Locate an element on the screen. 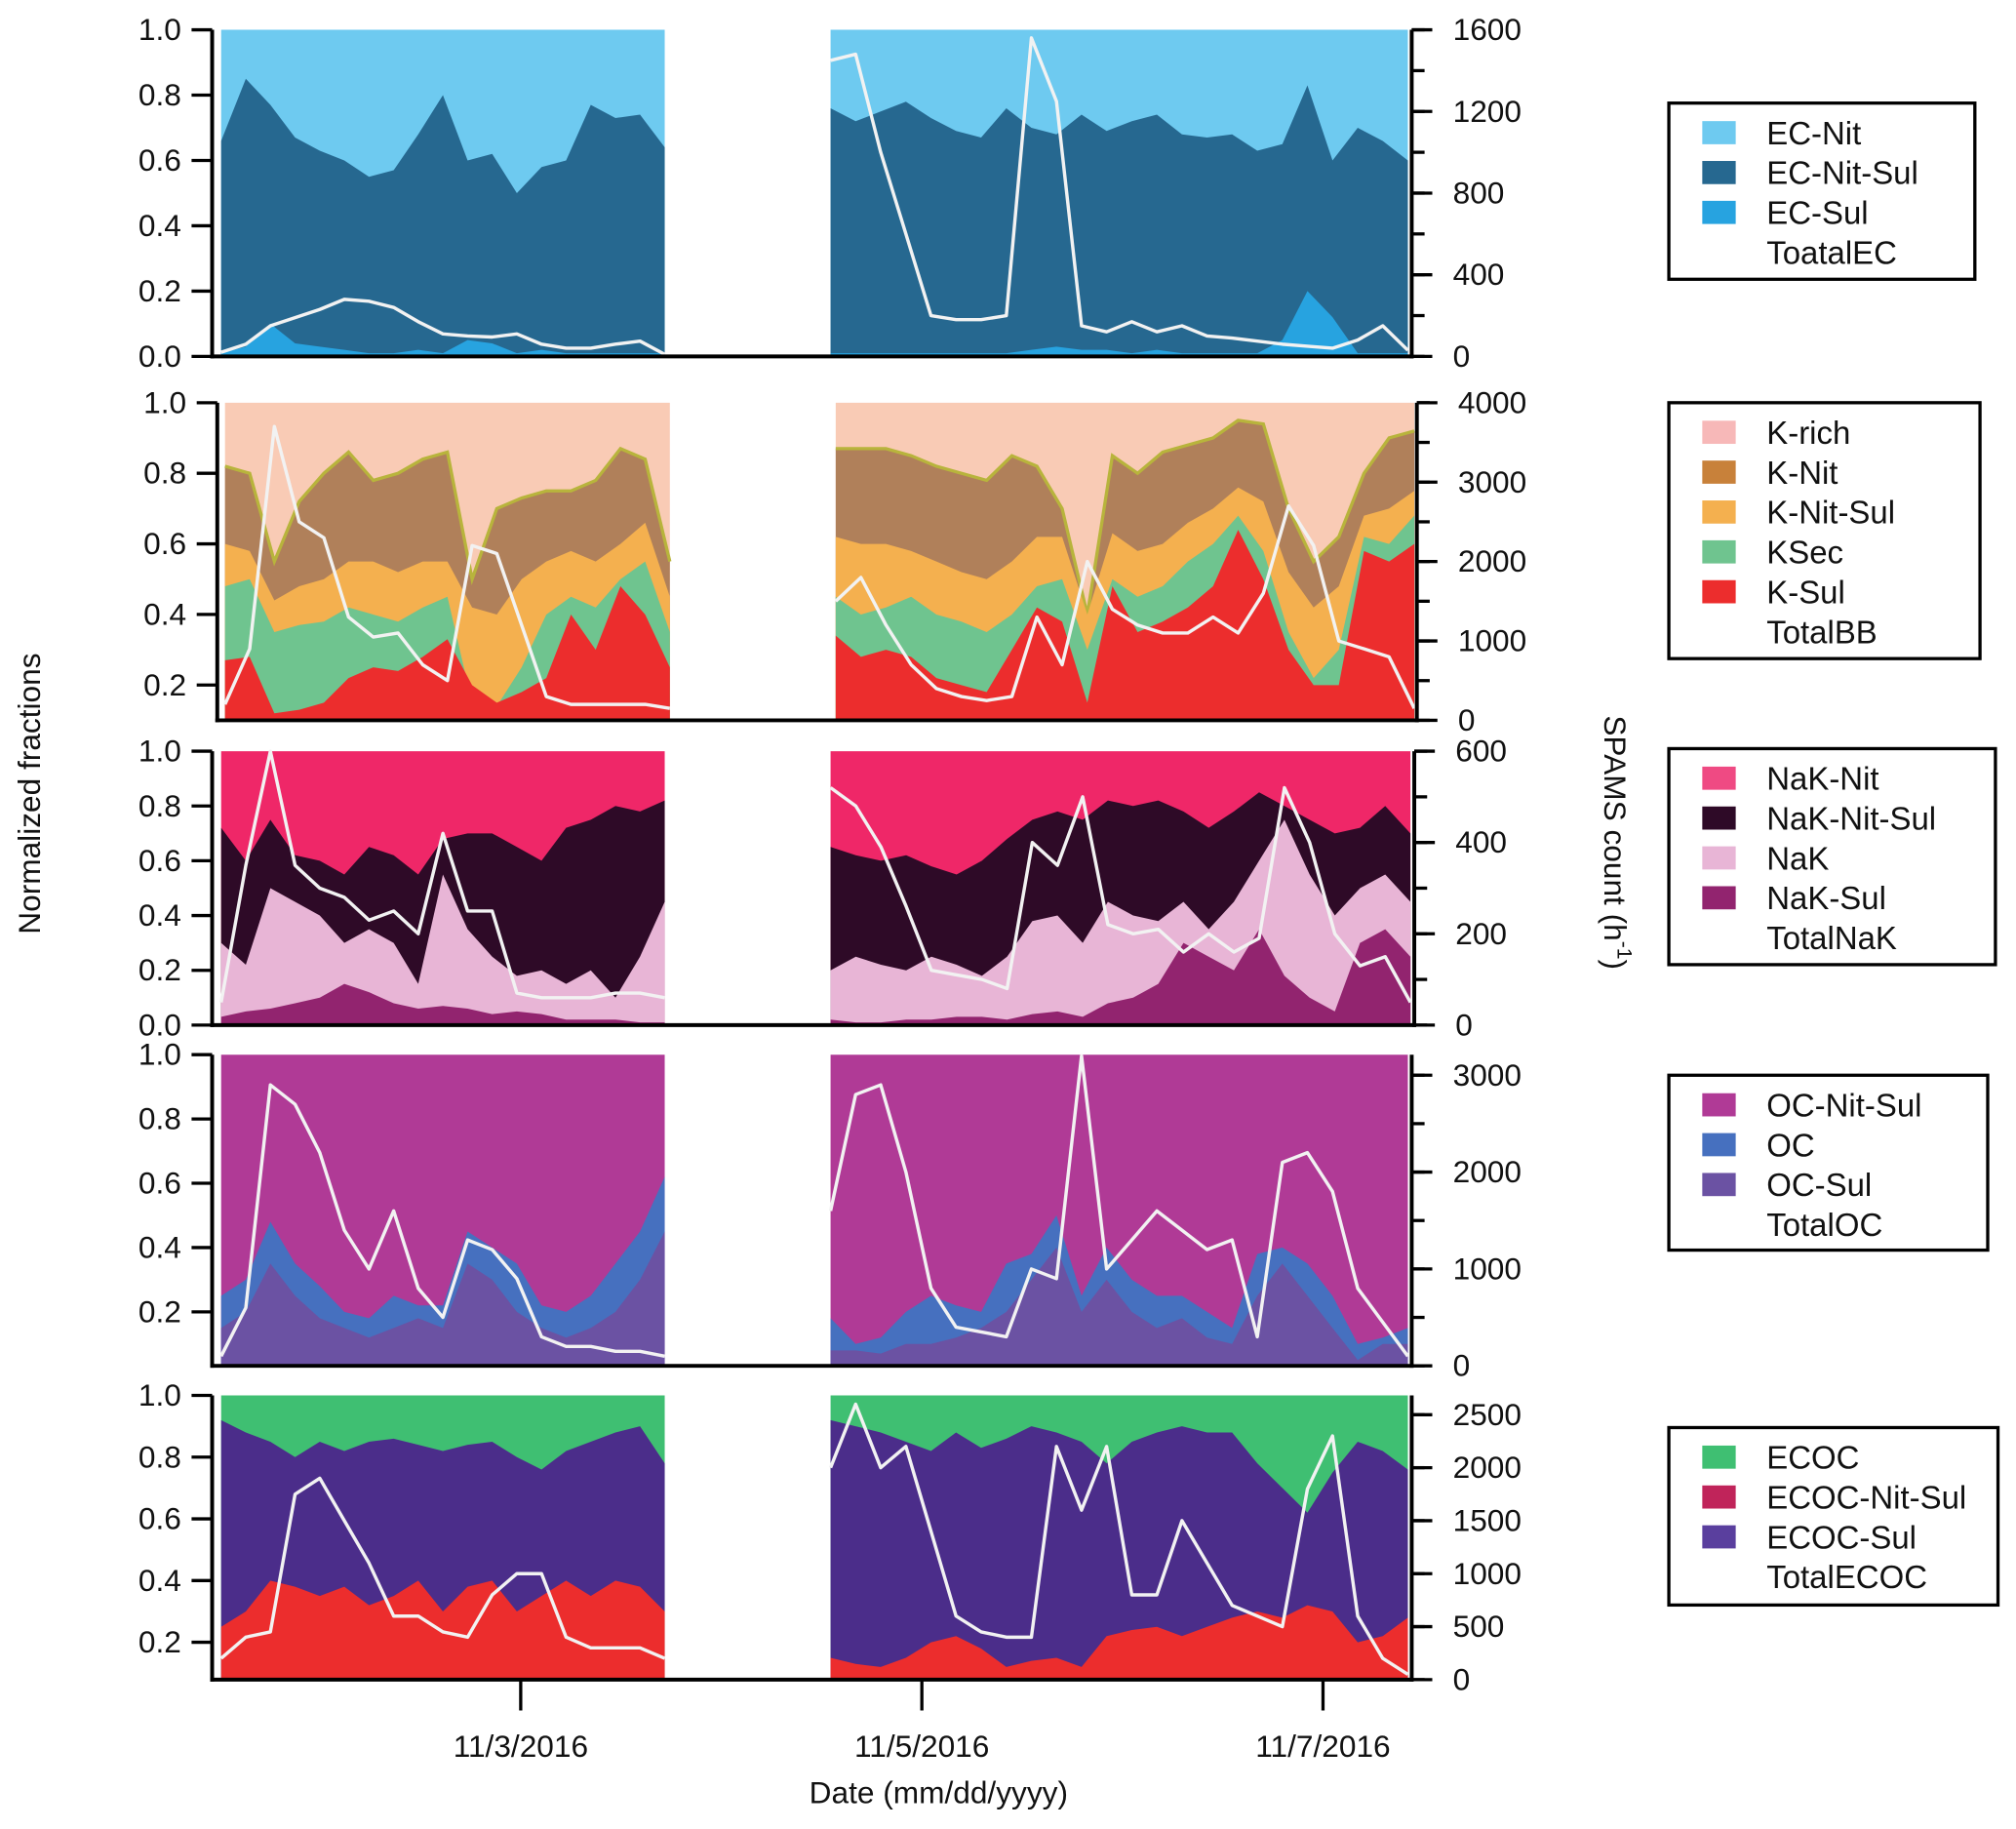 The height and width of the screenshot is (1829, 2016). y2-tick-label: 600 is located at coordinates (1481, 752).